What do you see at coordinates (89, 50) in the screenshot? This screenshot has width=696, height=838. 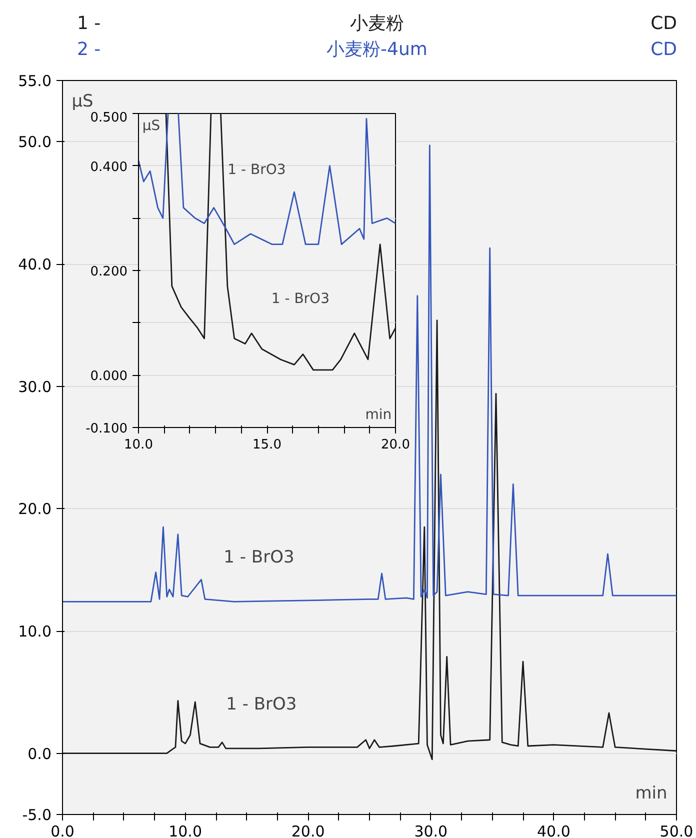 I see `text: 2 -` at bounding box center [89, 50].